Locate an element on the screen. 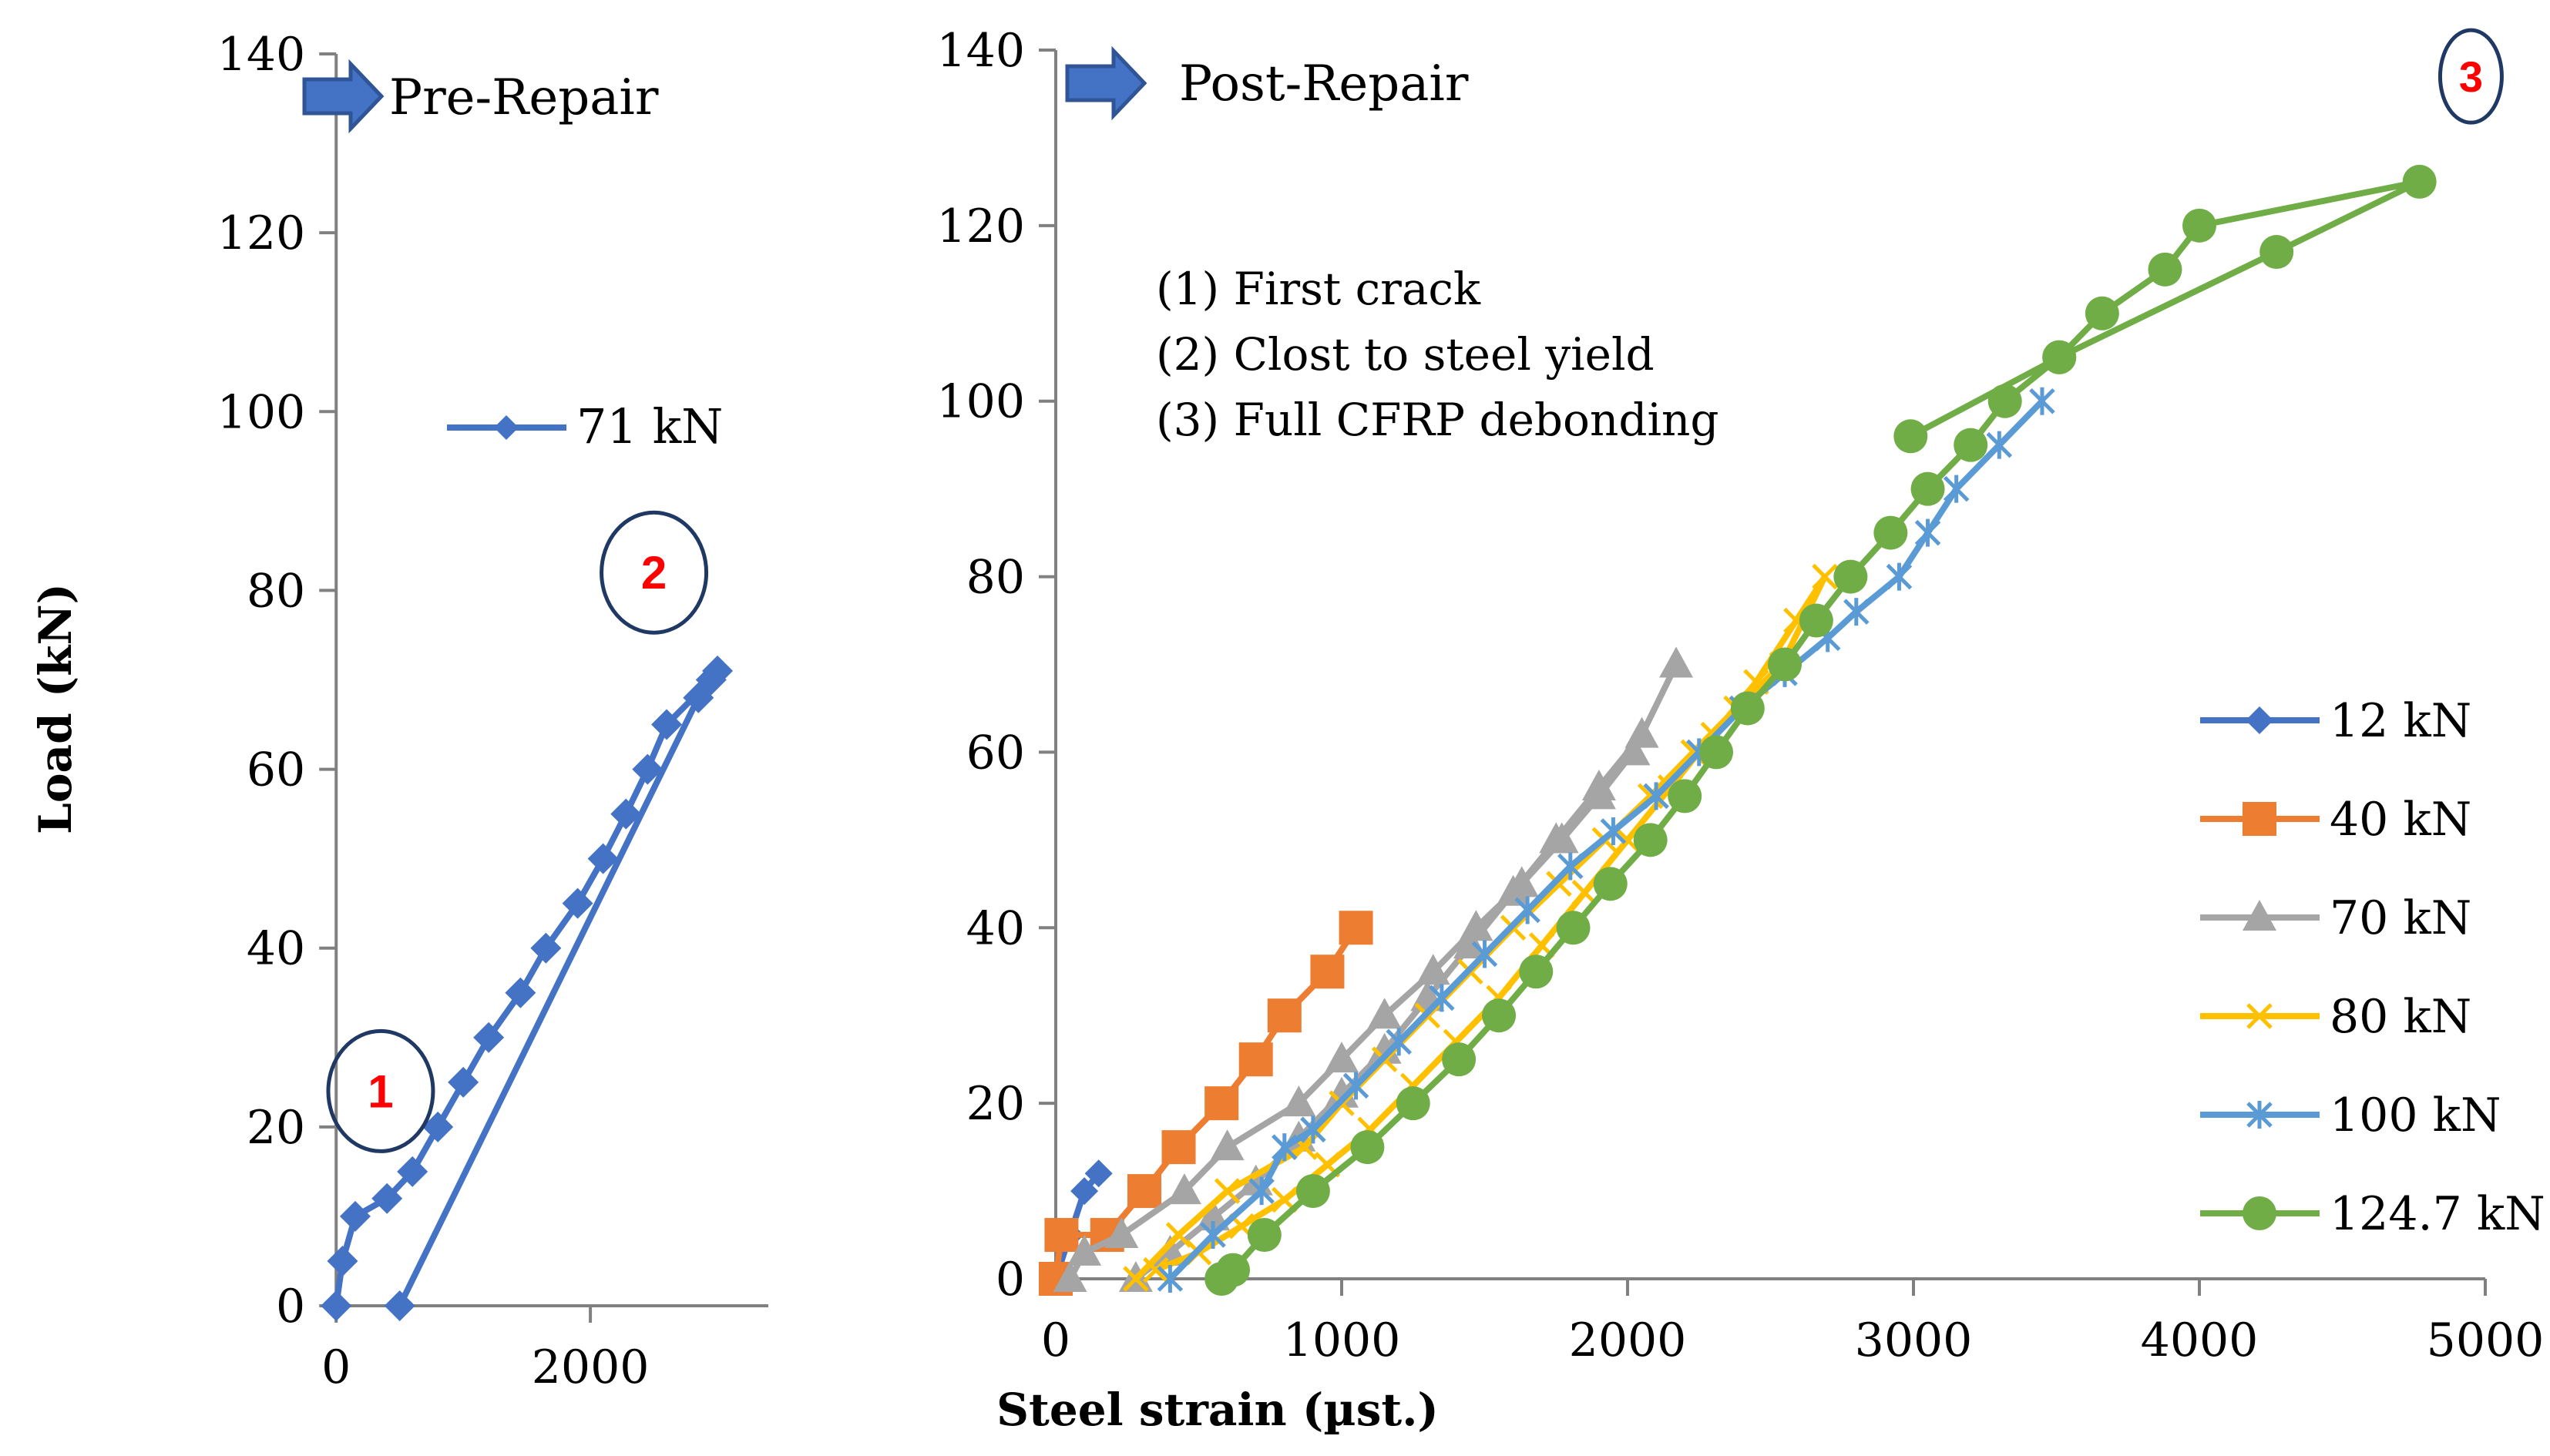 This screenshot has width=2550, height=1456. legend-entry-100kn: 100 kN is located at coordinates (2351, 1116).